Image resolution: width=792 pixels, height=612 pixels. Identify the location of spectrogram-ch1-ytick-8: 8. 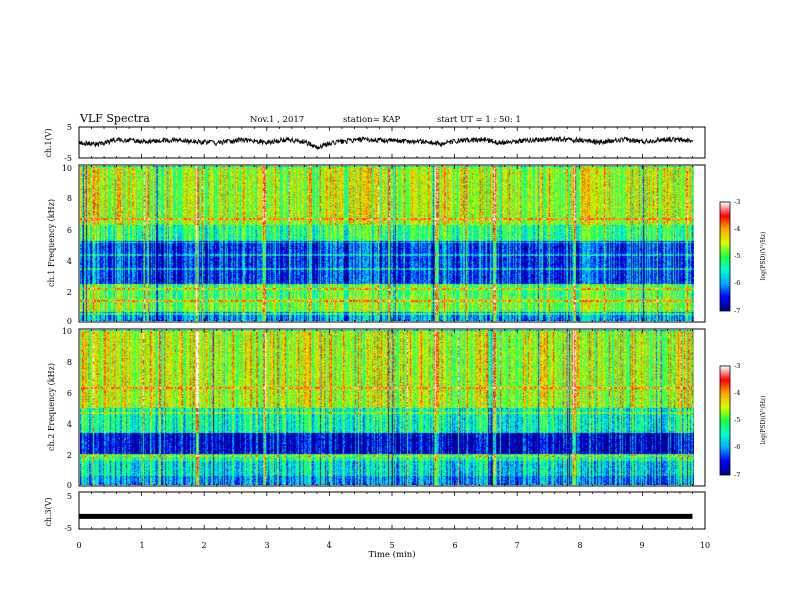
(69, 198).